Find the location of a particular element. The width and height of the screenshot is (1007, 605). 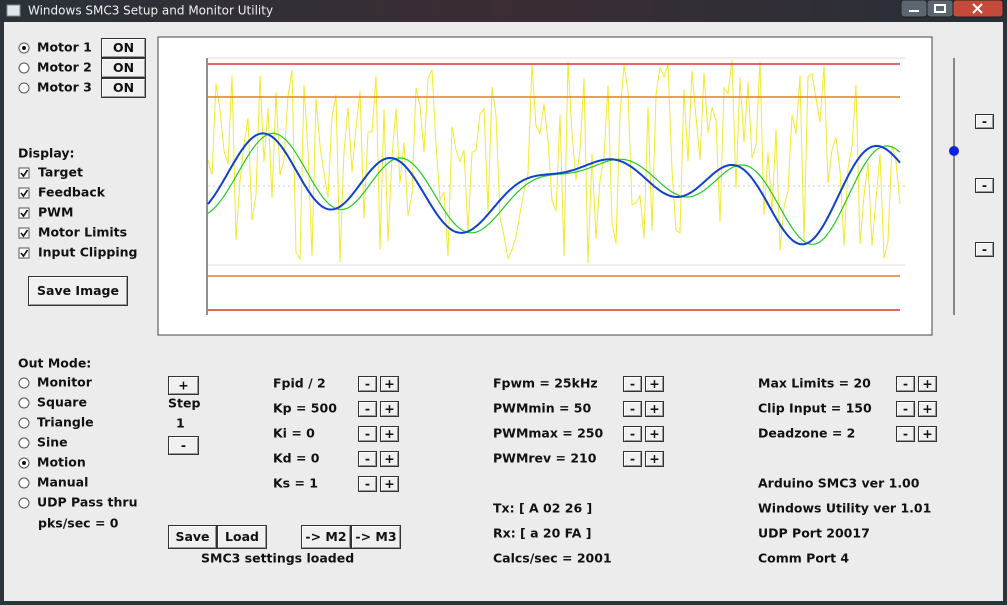

load-button-label: Load is located at coordinates (242, 536).